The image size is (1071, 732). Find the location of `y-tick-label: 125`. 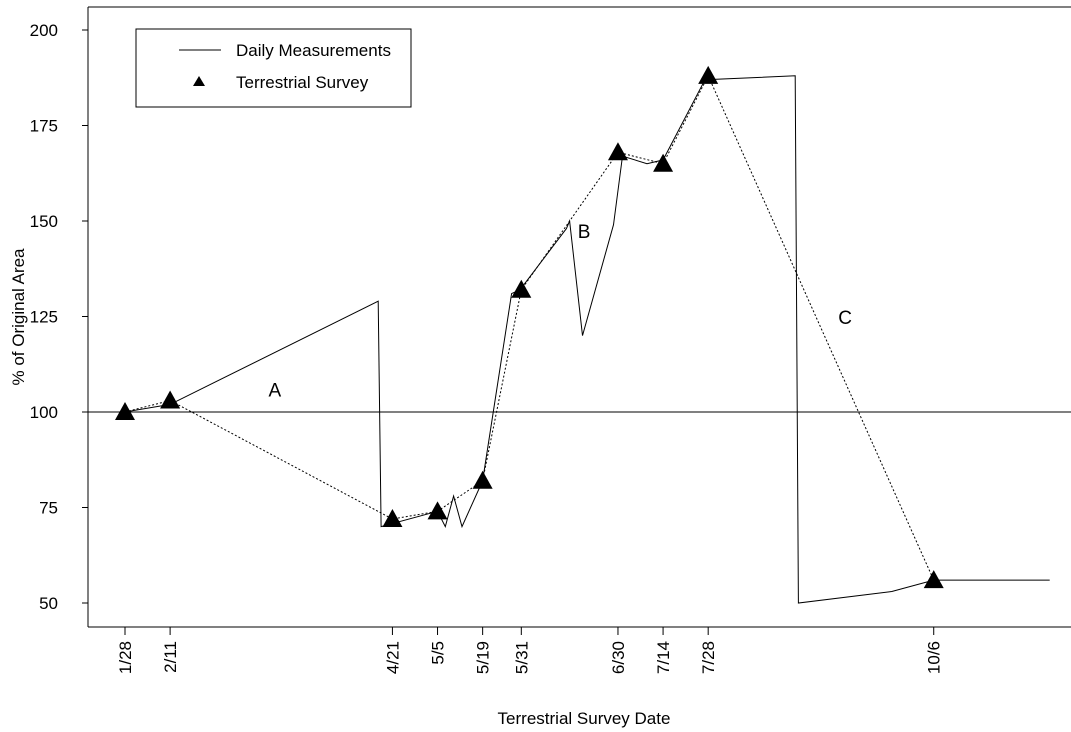

y-tick-label: 125 is located at coordinates (44, 317).